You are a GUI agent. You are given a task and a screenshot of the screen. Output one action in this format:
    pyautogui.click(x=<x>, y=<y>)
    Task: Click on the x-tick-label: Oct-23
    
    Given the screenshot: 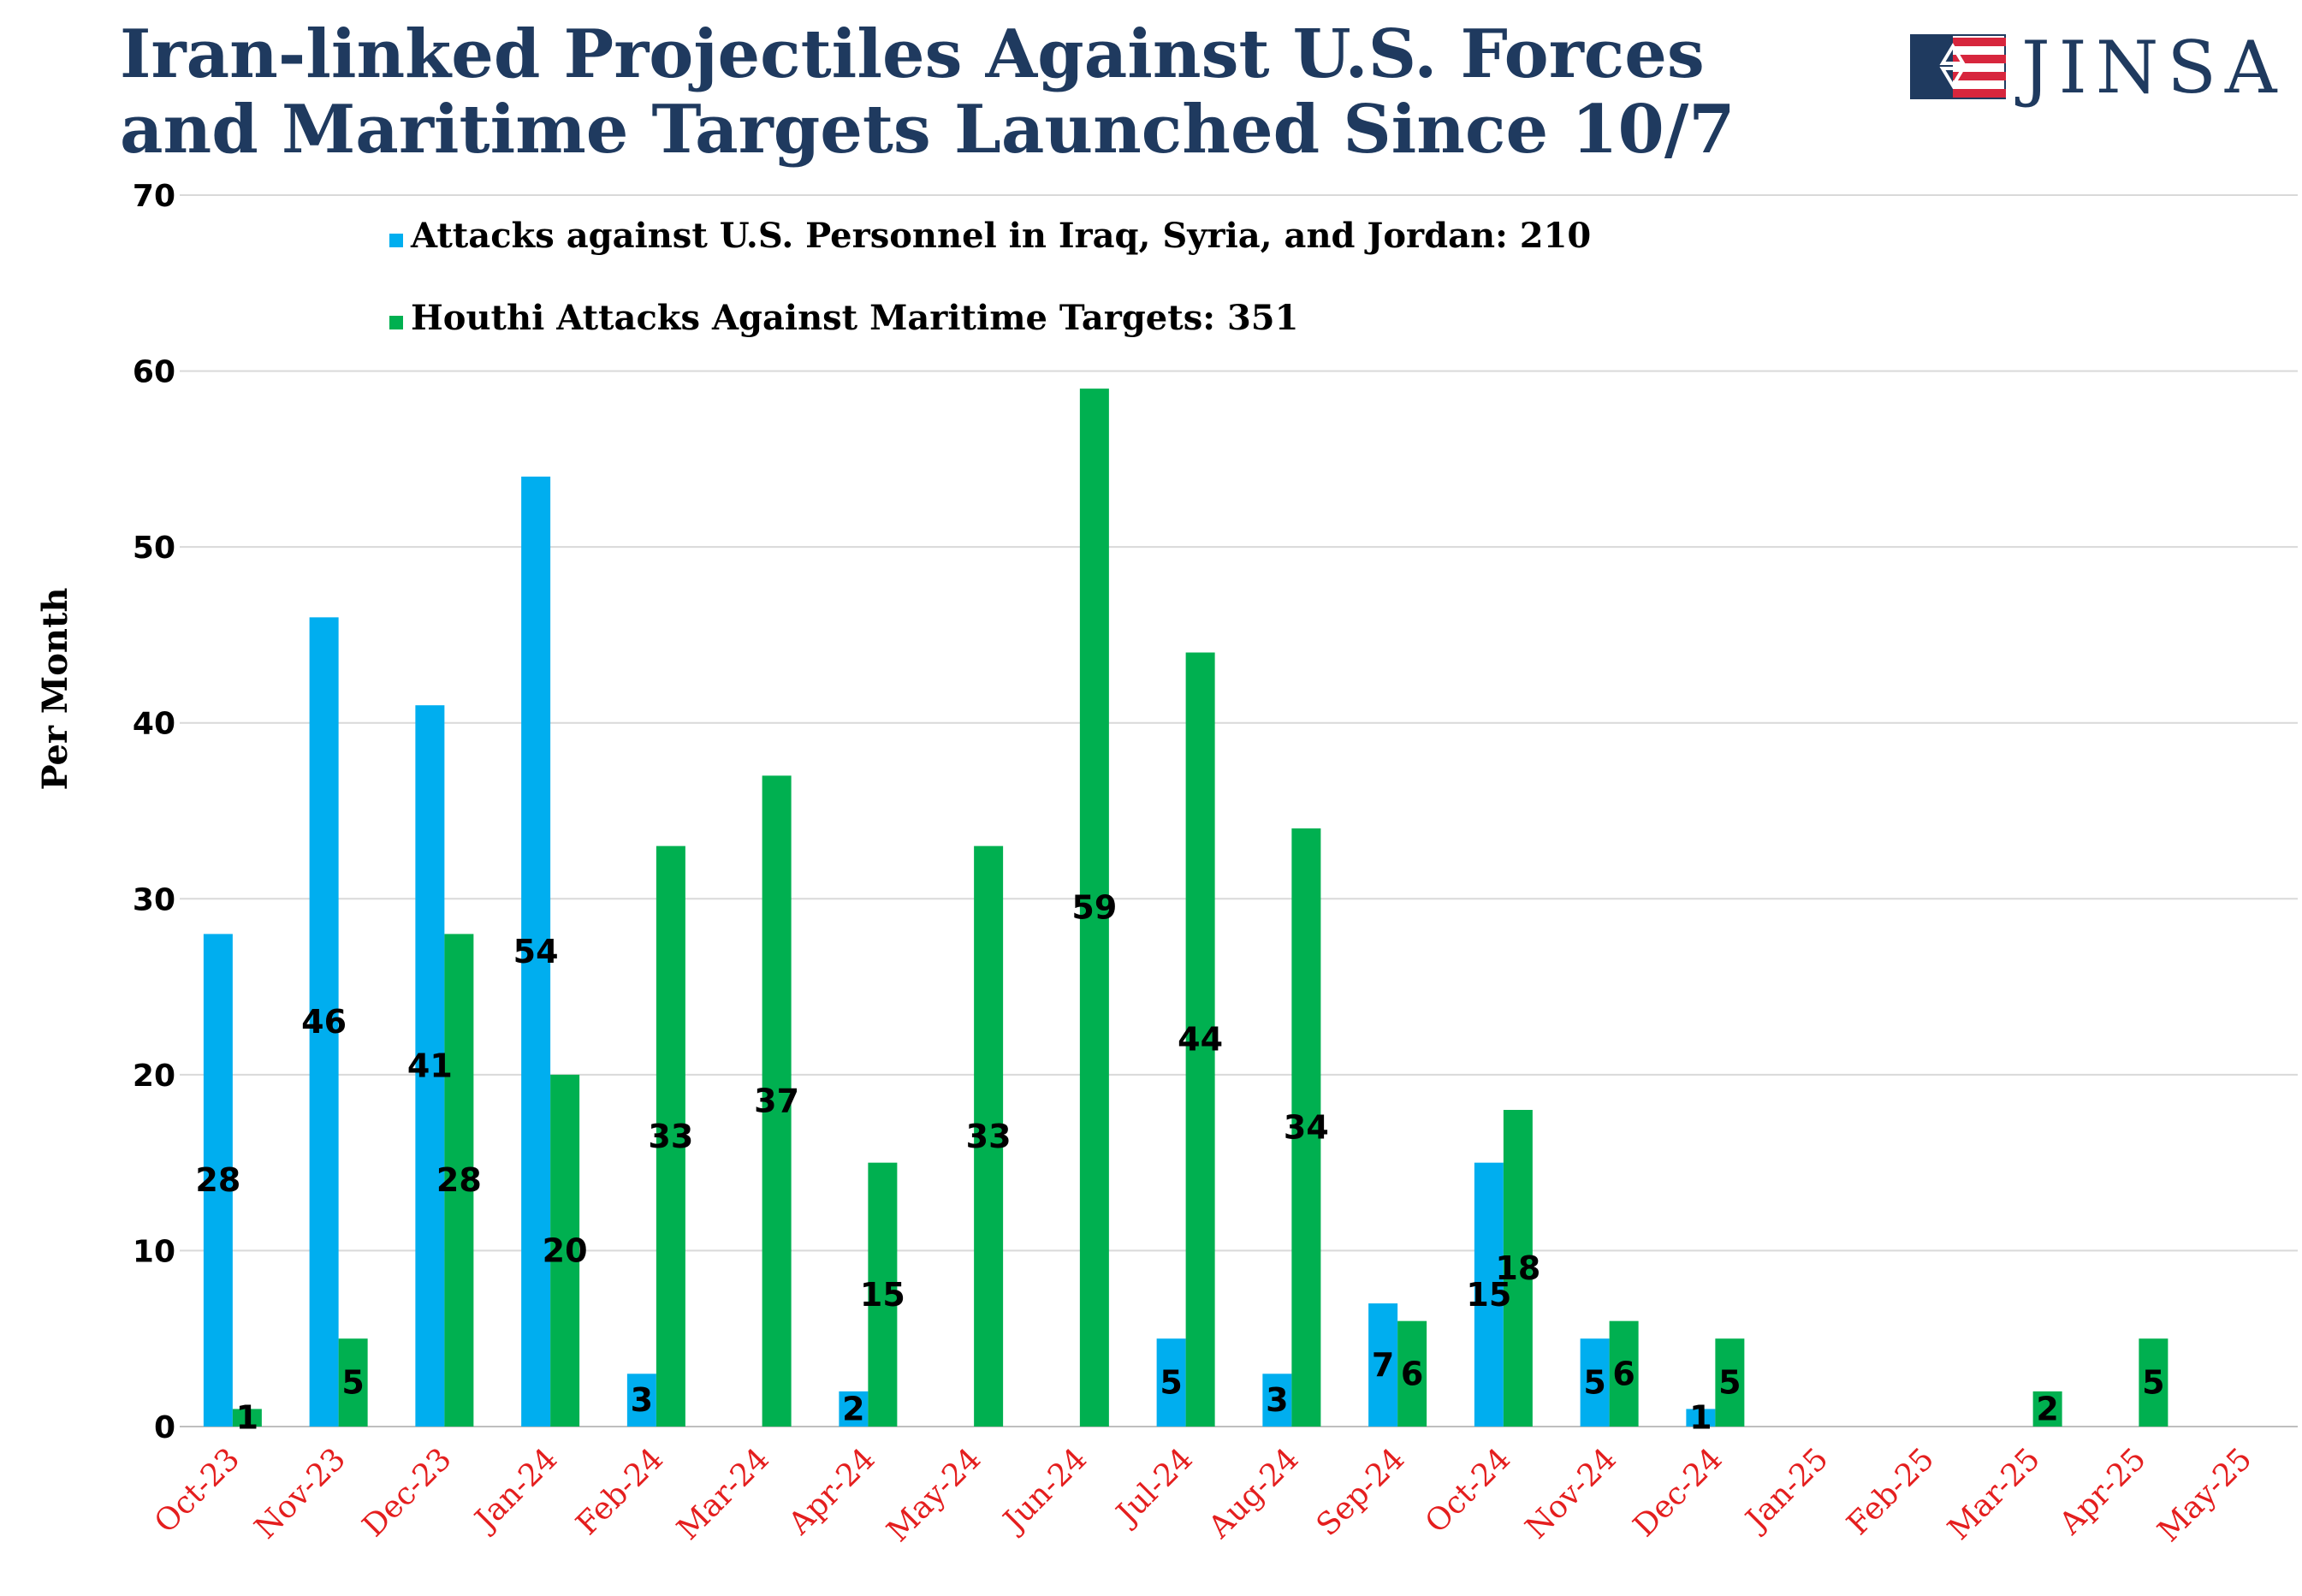 What is the action you would take?
    pyautogui.click(x=197, y=1490)
    